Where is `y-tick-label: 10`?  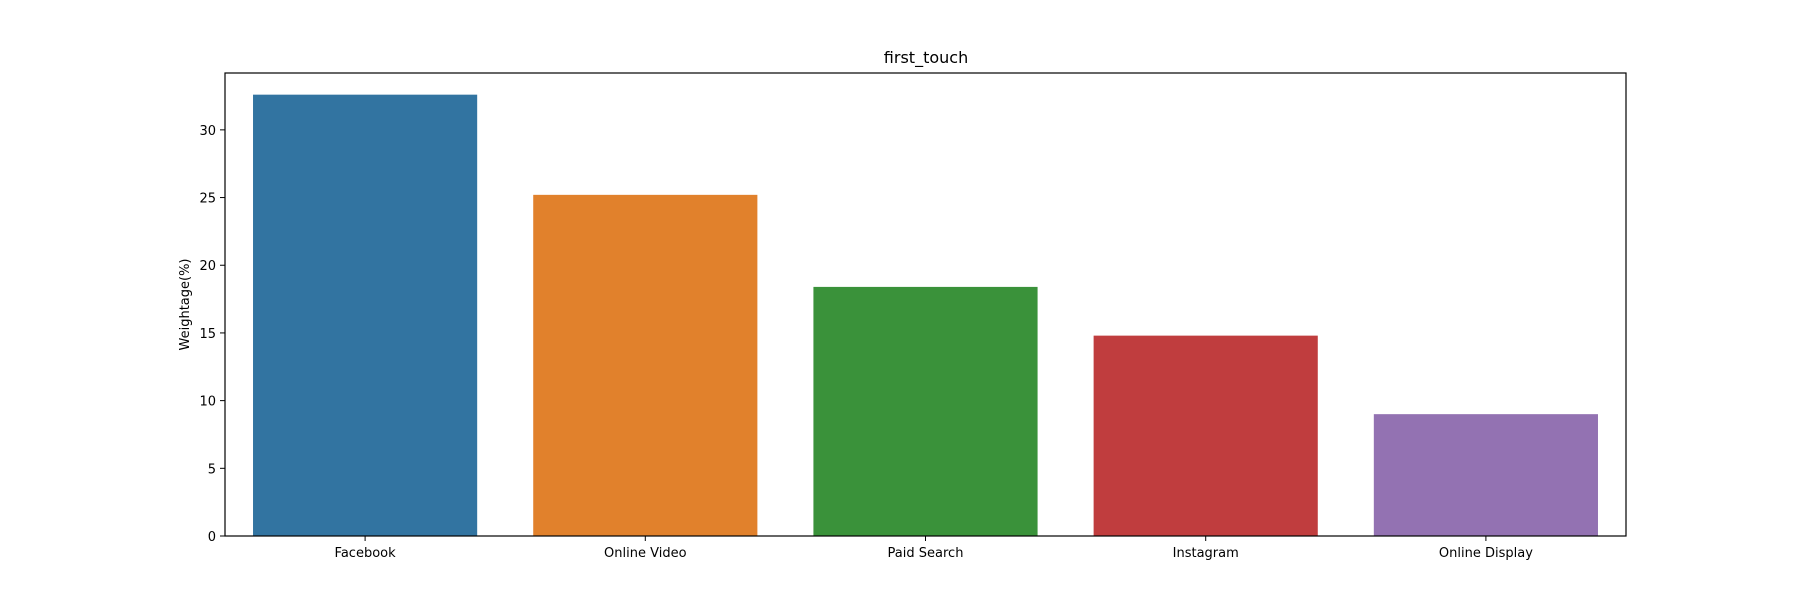 y-tick-label: 10 is located at coordinates (207, 402).